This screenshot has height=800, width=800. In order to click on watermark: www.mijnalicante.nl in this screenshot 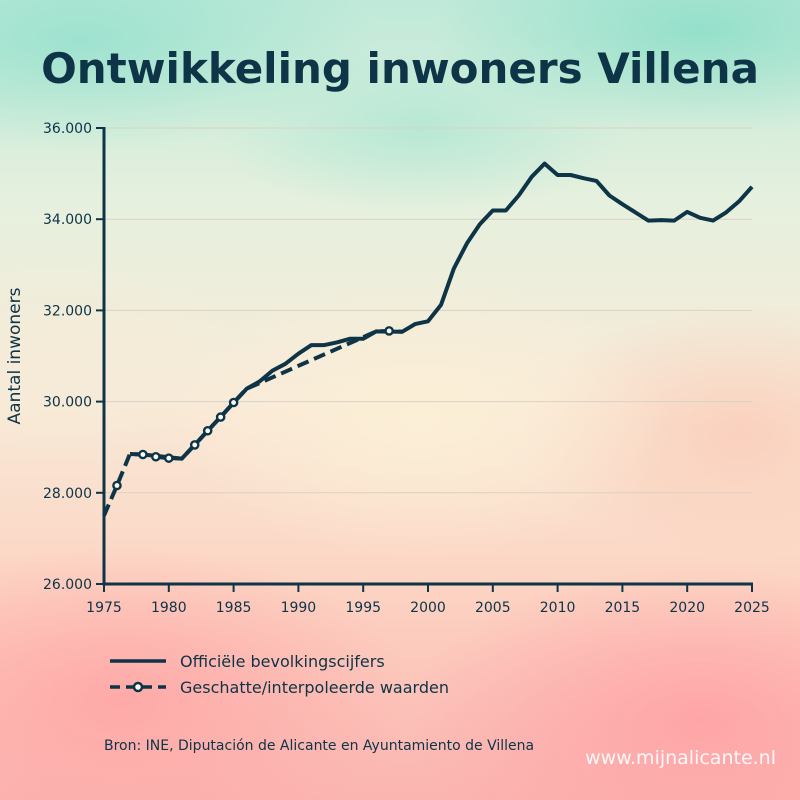, I will do `click(680, 758)`.